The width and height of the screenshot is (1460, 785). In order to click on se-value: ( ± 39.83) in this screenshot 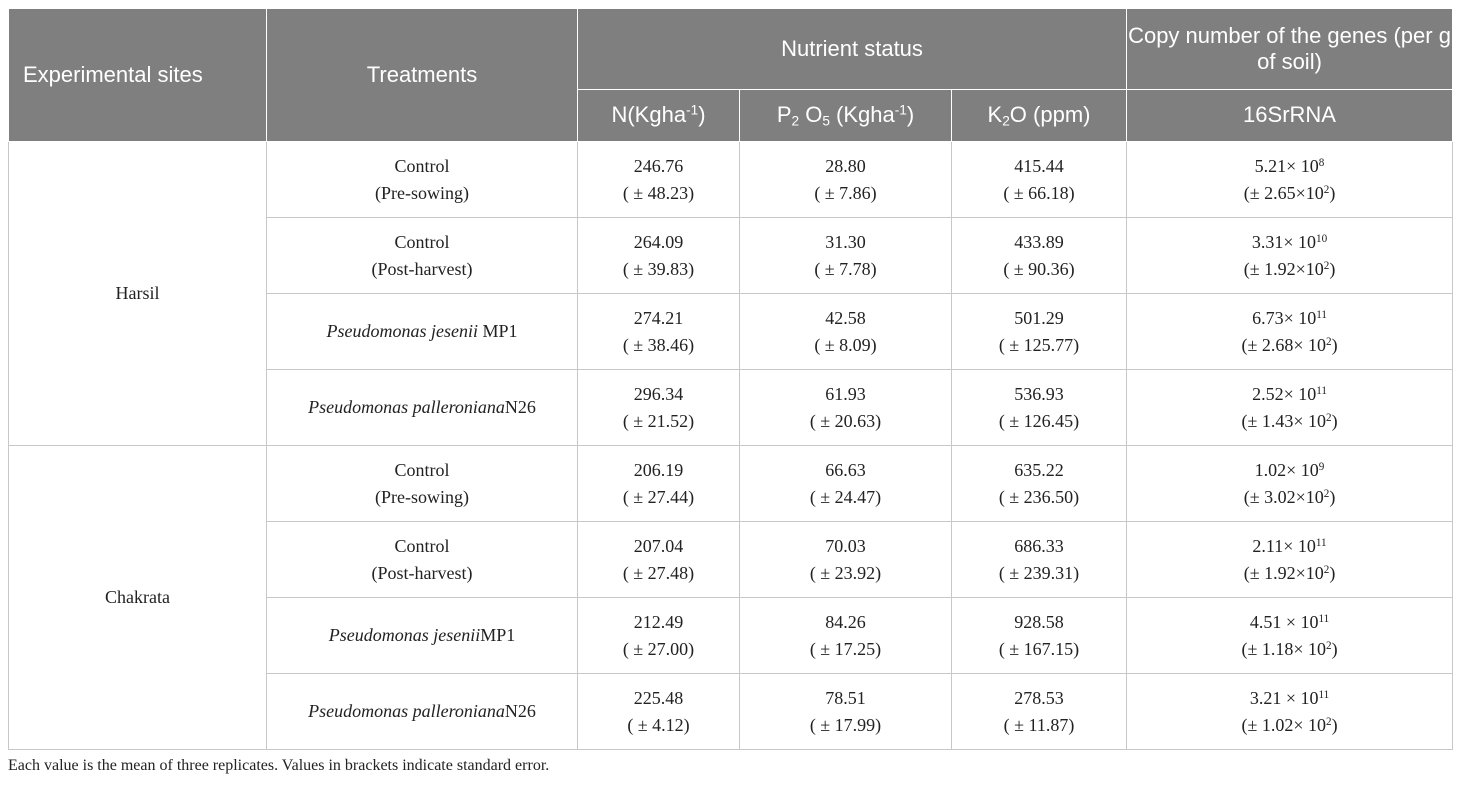, I will do `click(658, 268)`.